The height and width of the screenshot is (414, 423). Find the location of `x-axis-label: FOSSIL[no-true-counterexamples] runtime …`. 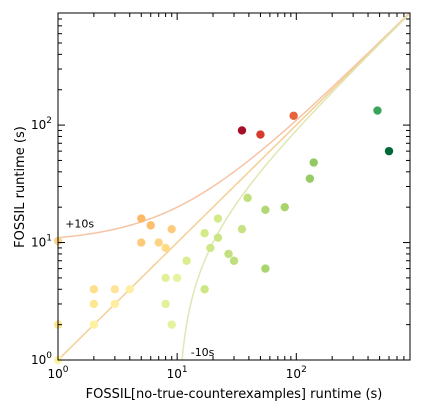

x-axis-label: FOSSIL[no-true-counterexamples] runtime … is located at coordinates (234, 394).